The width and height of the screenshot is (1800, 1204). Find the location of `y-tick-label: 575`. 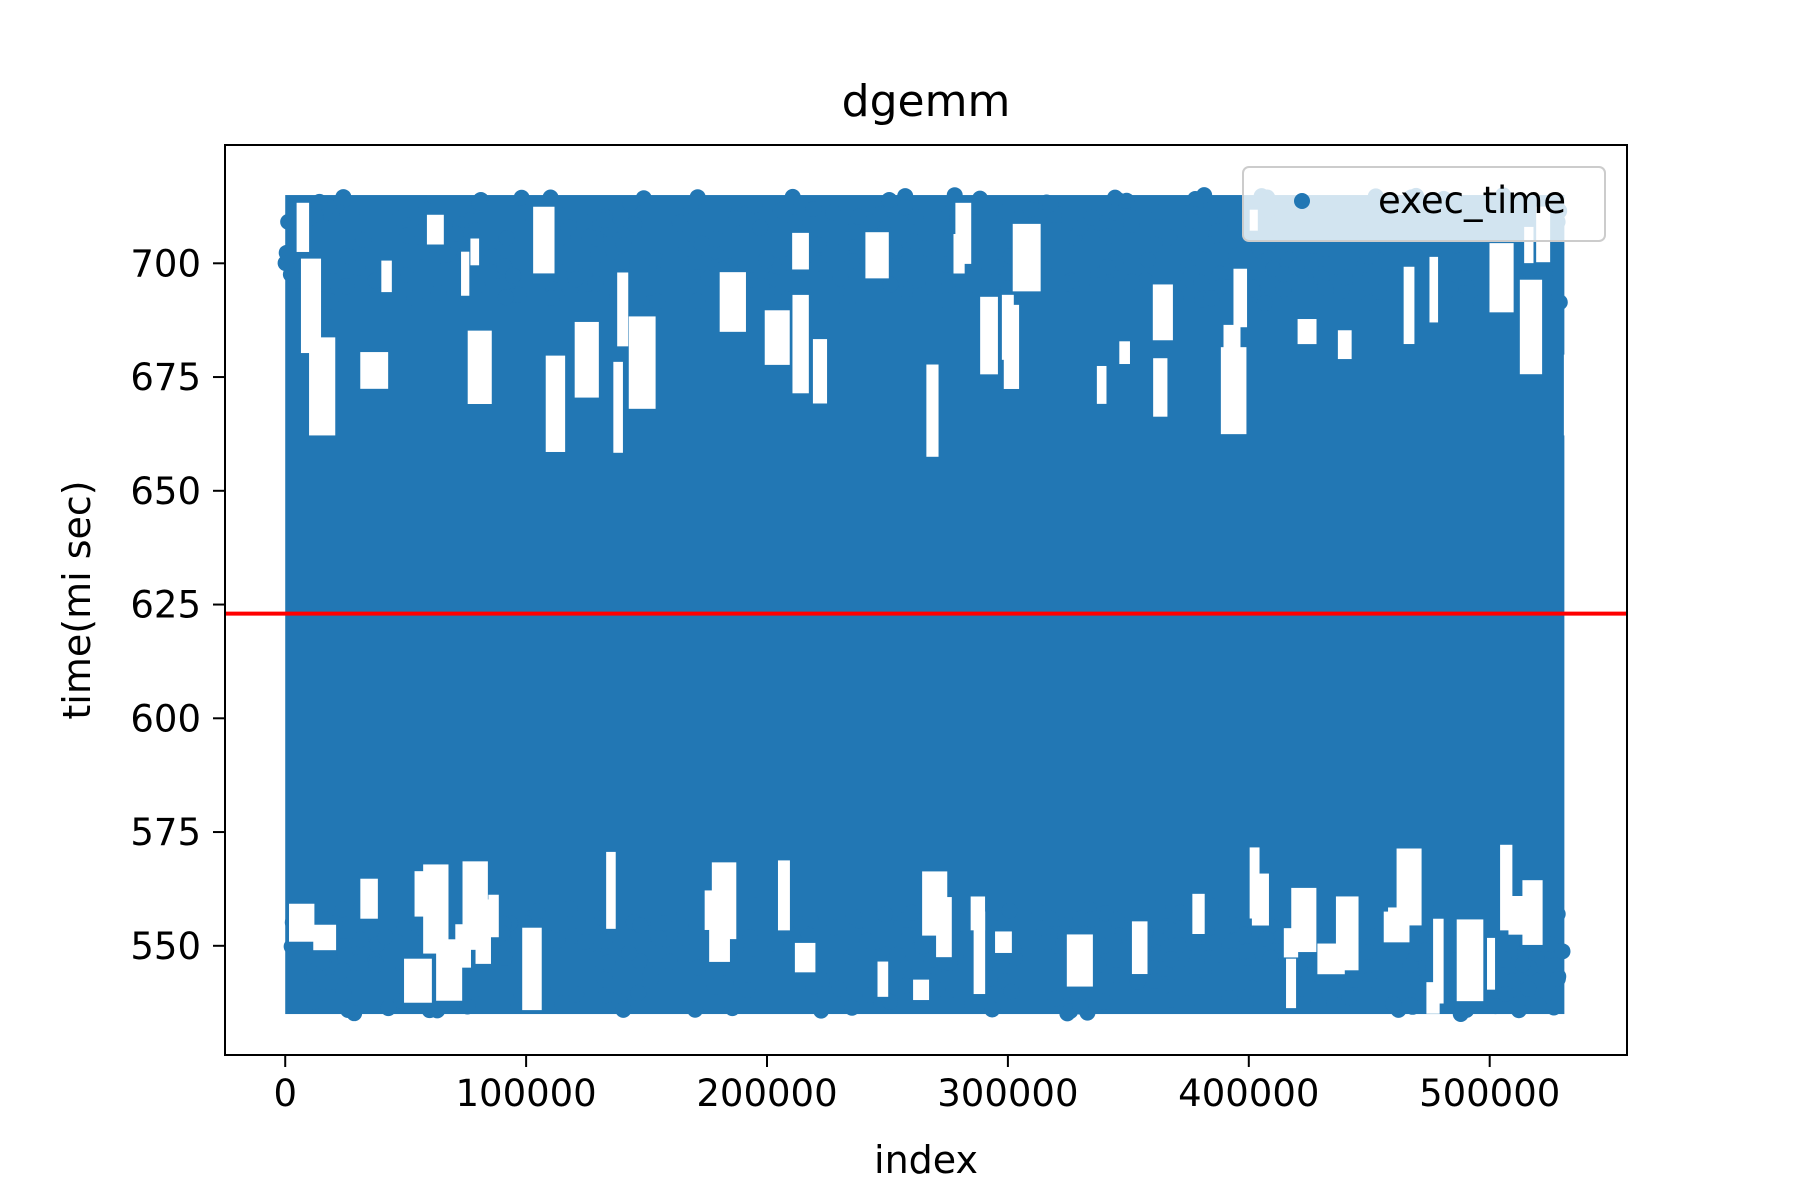

y-tick-label: 575 is located at coordinates (165, 832).